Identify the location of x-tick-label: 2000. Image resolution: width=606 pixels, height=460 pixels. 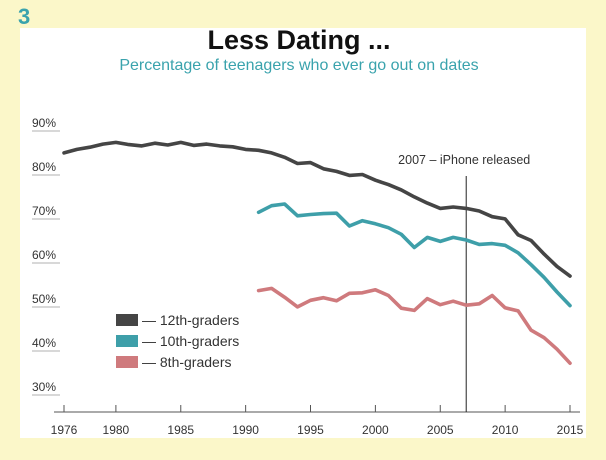
(375, 430).